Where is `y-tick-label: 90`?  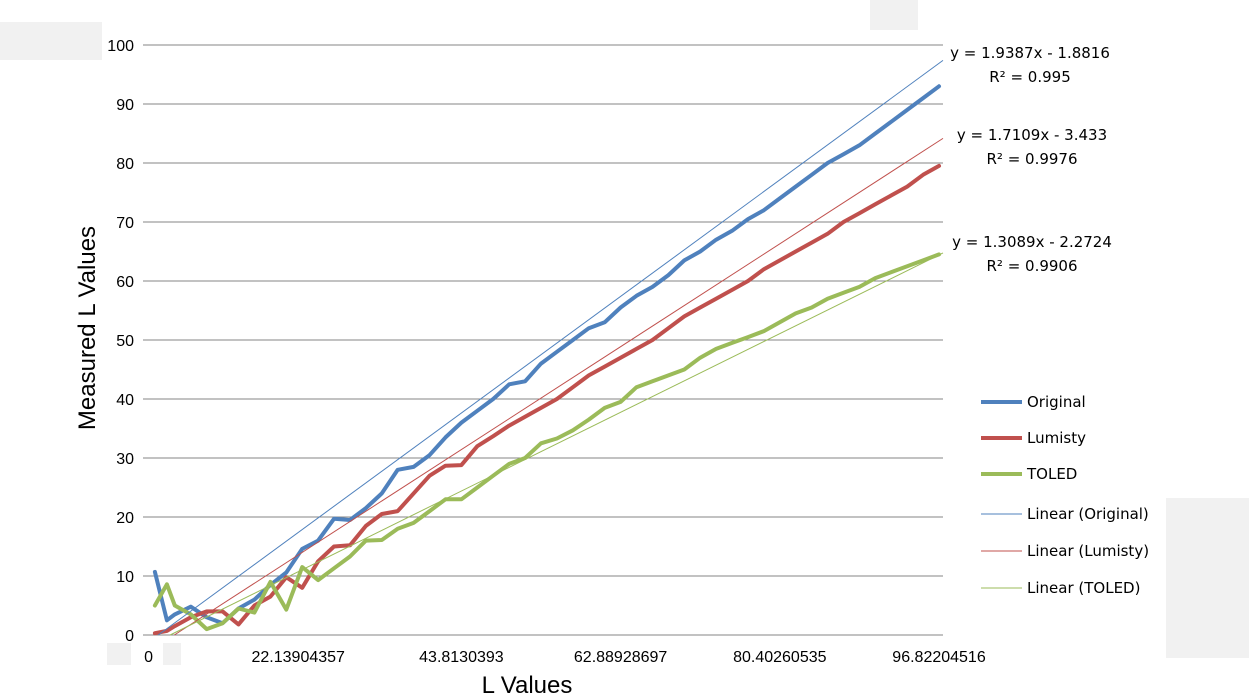
y-tick-label: 90 is located at coordinates (125, 105).